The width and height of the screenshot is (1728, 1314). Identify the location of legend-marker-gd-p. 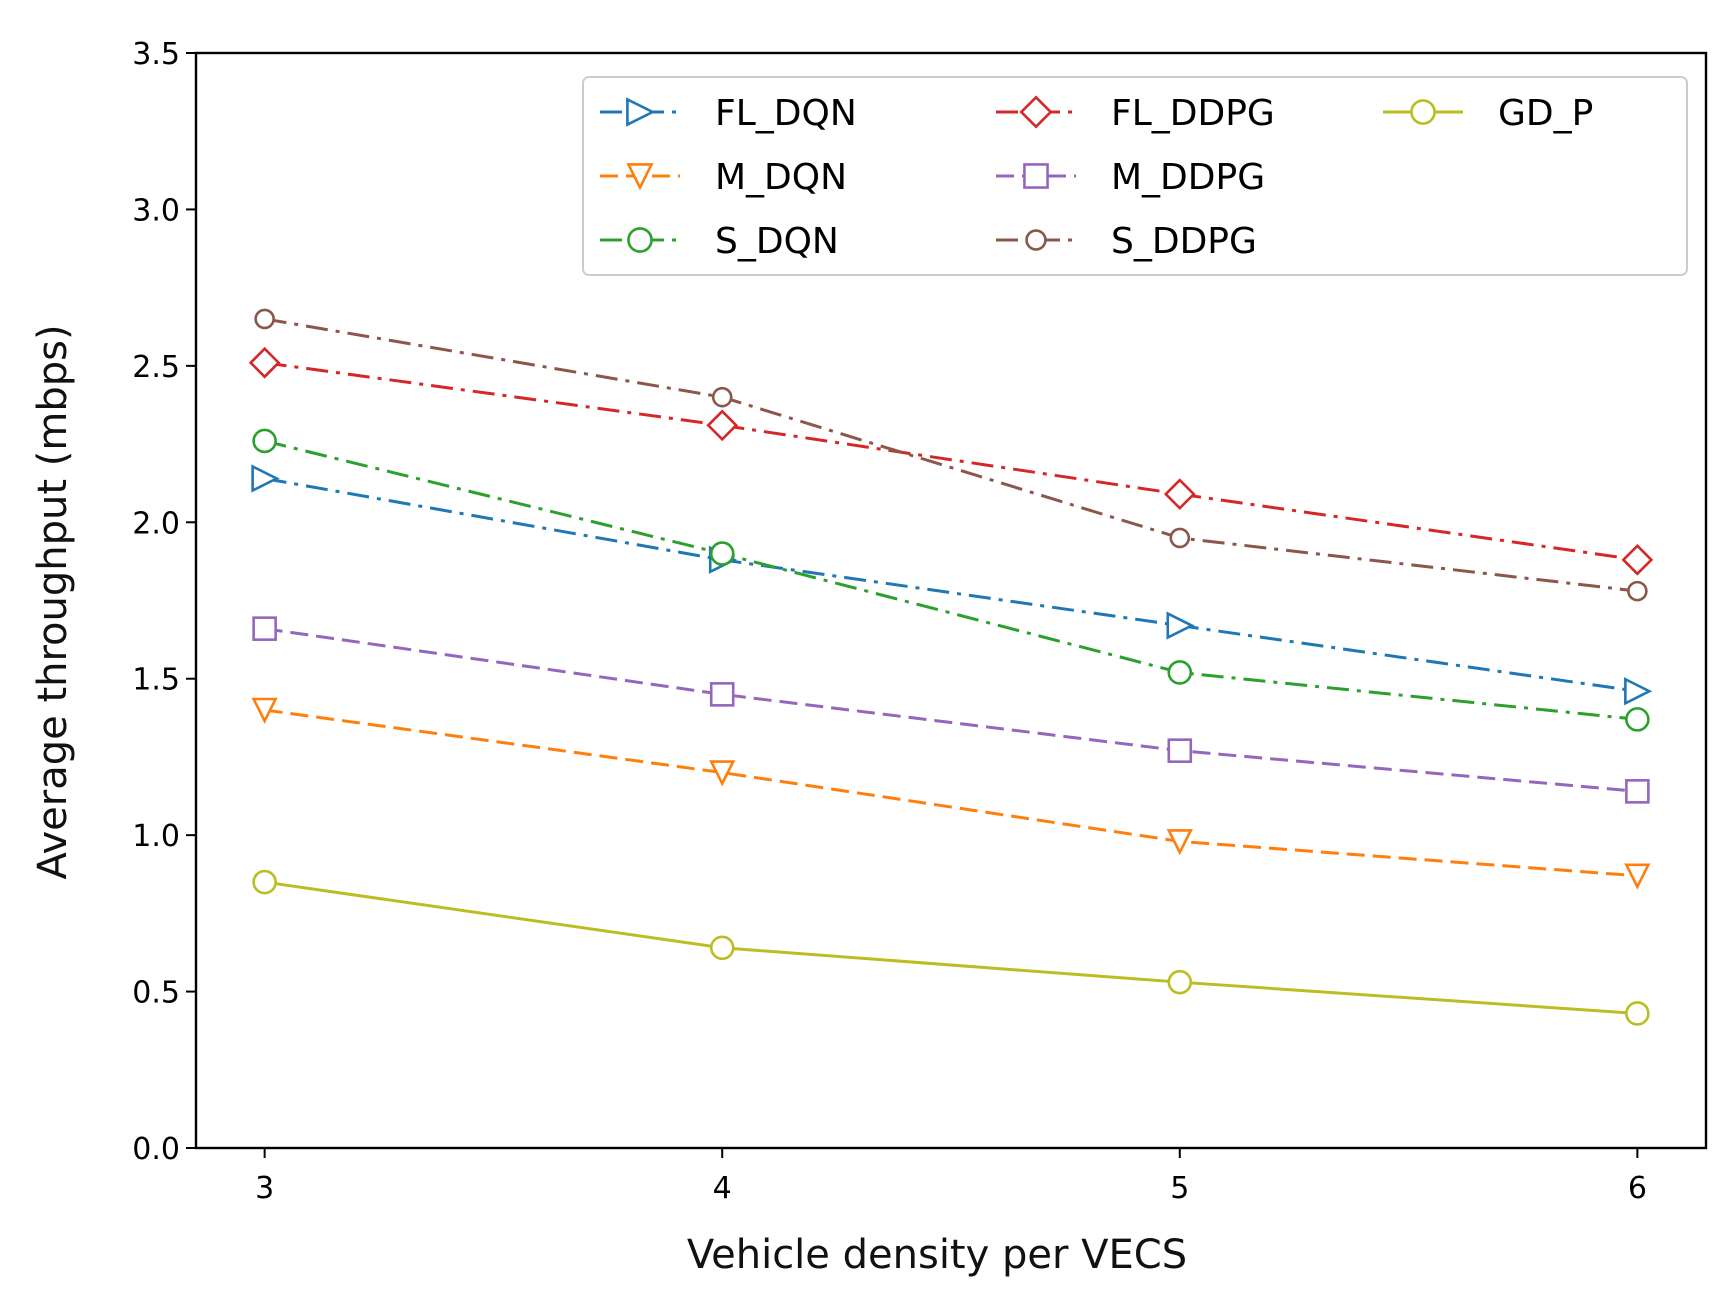
(1423, 112).